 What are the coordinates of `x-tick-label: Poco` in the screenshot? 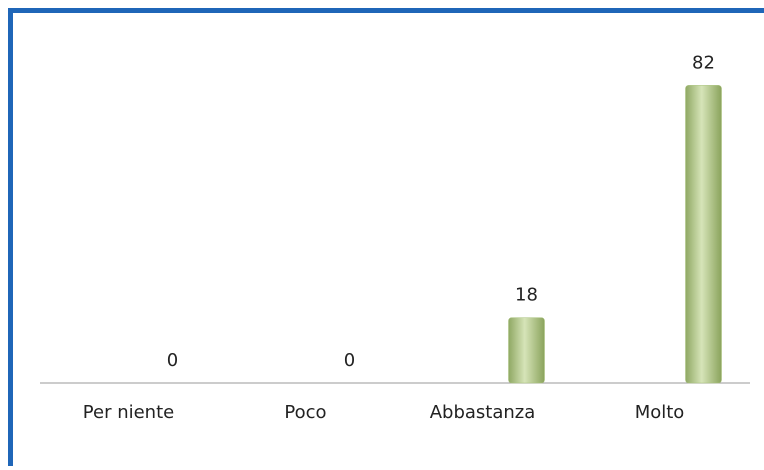 It's located at (305, 412).